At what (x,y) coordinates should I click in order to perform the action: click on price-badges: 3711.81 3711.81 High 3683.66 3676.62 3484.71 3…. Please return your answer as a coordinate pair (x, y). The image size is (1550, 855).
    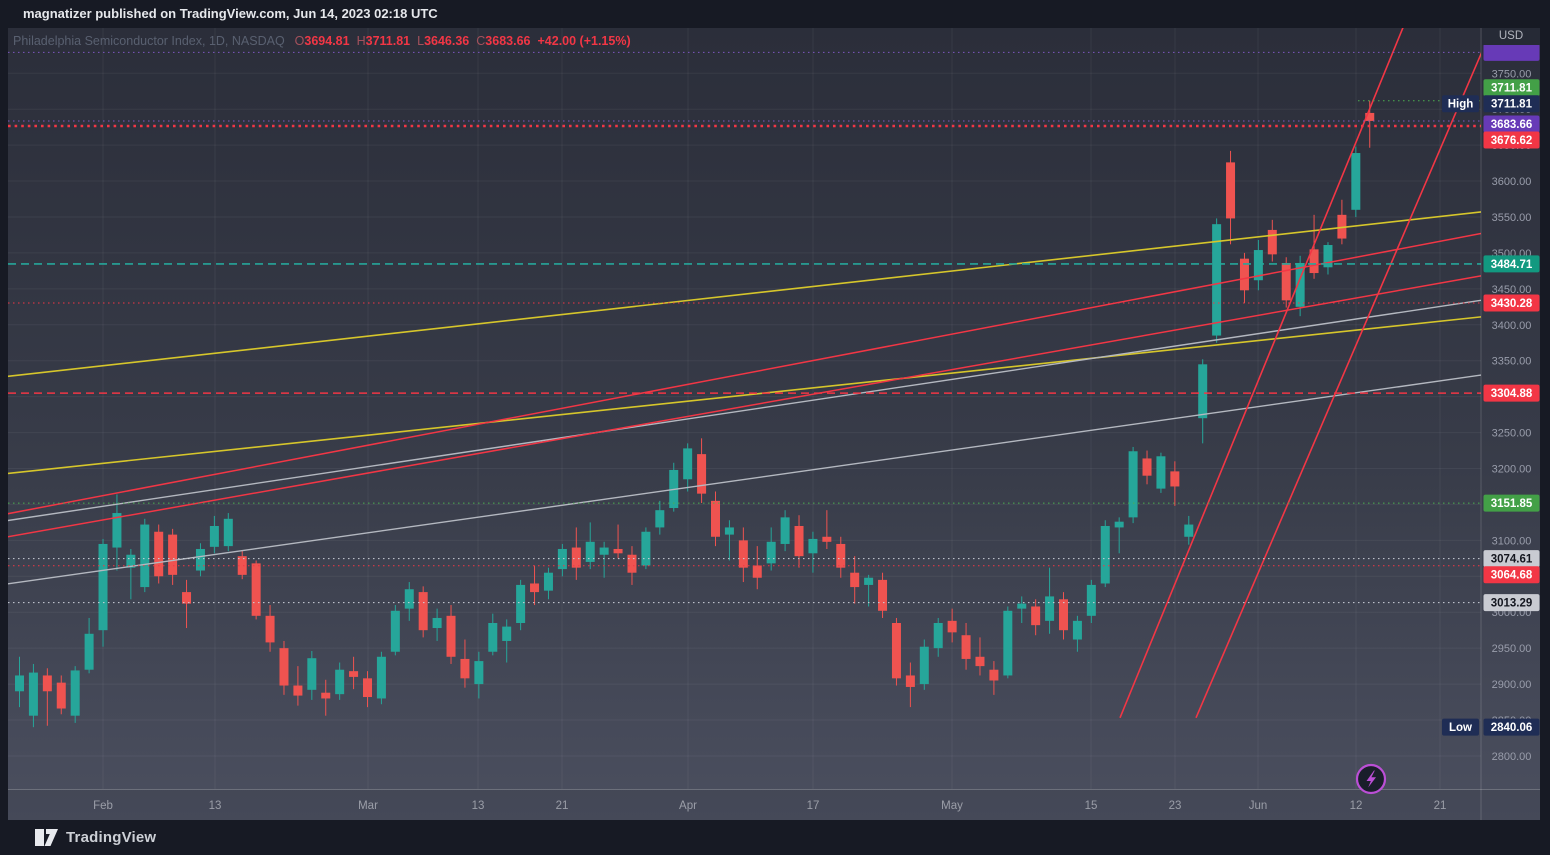
    Looking at the image, I should click on (1491, 389).